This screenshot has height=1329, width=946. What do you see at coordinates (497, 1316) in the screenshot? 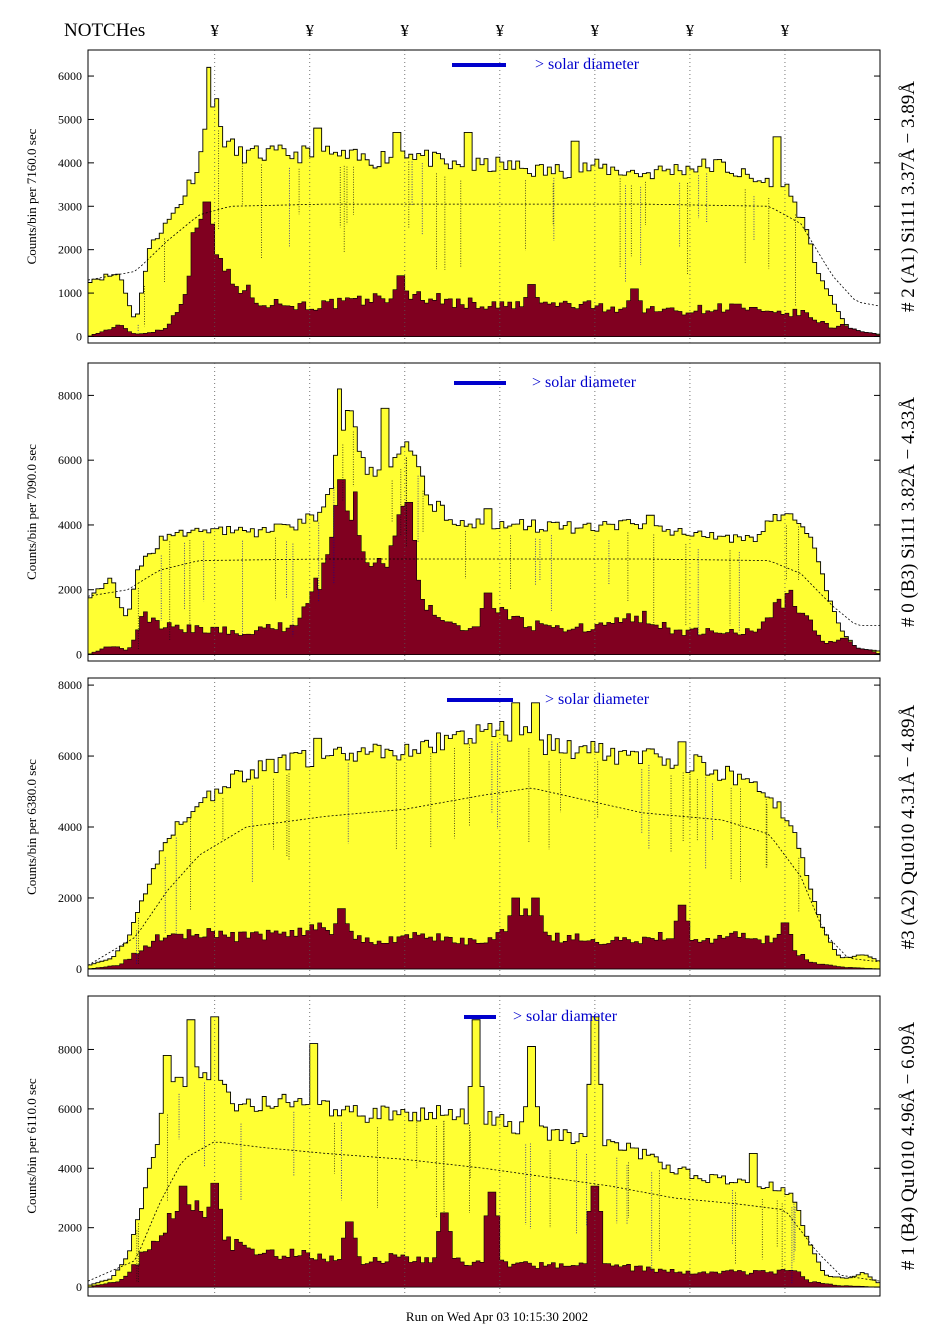
I see `footer-run-date: Run on Wed Apr 03 10:15:30 2002` at bounding box center [497, 1316].